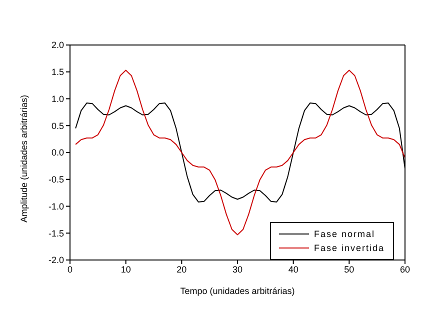 Image resolution: width=440 pixels, height=320 pixels. I want to click on y-tick-label: 0.0, so click(57, 153).